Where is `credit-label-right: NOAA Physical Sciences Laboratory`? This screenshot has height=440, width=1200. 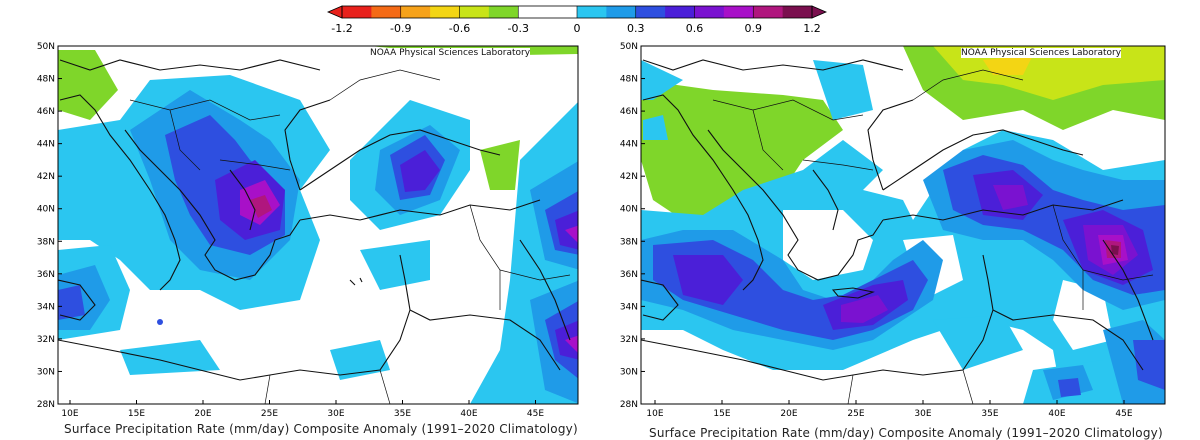
credit-label-right: NOAA Physical Sciences Laboratory is located at coordinates (1041, 53).